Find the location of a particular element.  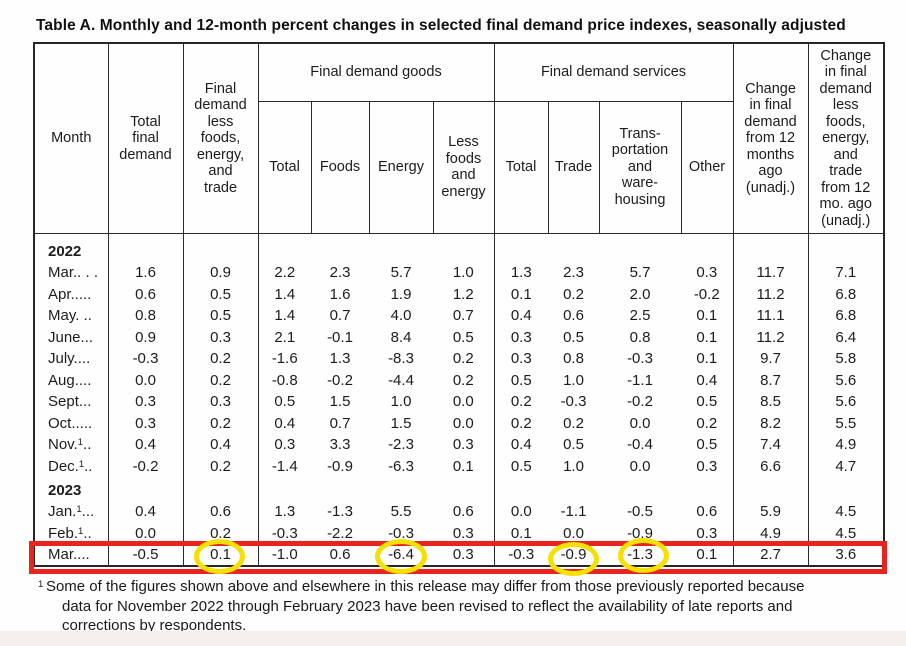

value-cell: -0.4 is located at coordinates (640, 445).